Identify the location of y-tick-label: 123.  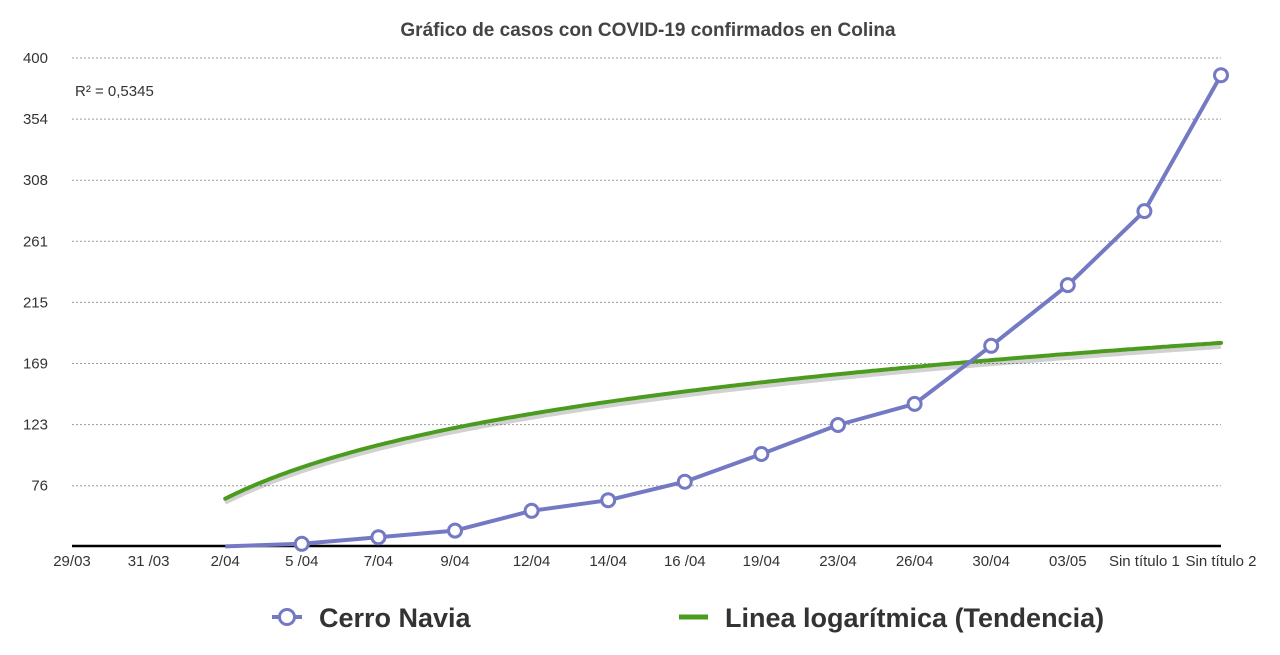
(35, 425).